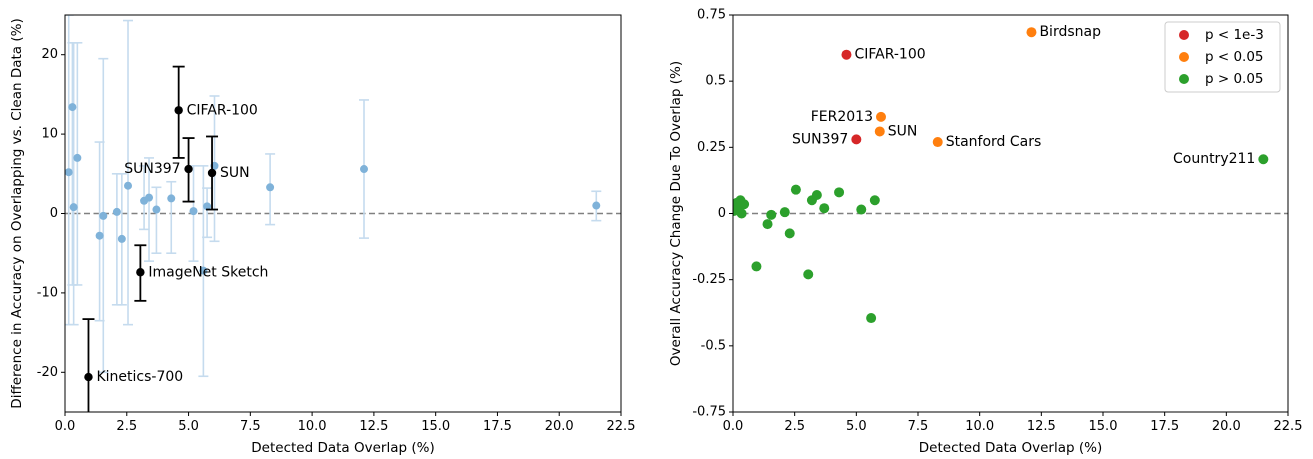 The image size is (1313, 459). Describe the element at coordinates (1234, 79) in the screenshot. I see `legend-label: p > 0.05` at that location.